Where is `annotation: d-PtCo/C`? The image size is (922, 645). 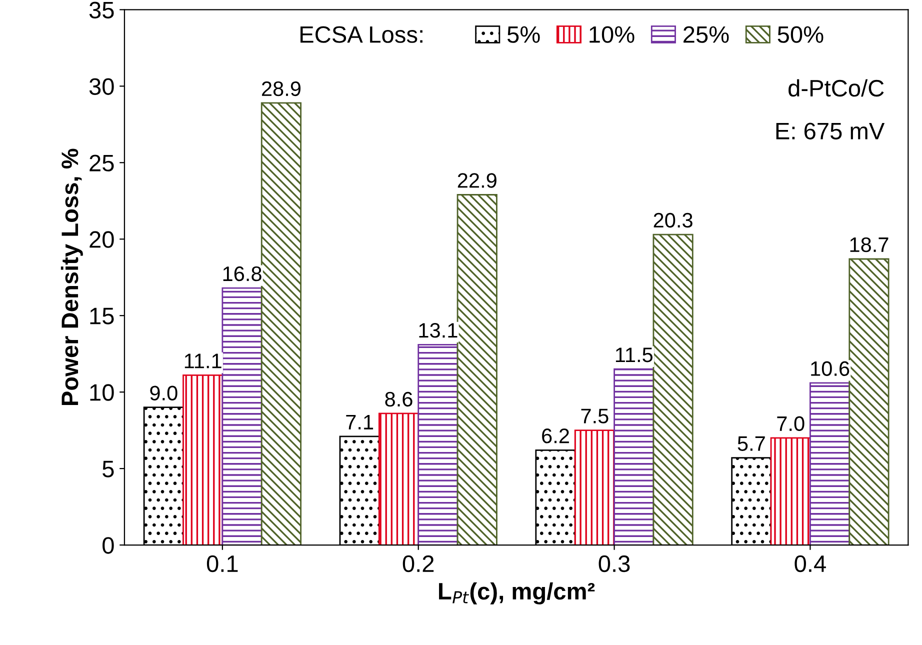
annotation: d-PtCo/C is located at coordinates (836, 88).